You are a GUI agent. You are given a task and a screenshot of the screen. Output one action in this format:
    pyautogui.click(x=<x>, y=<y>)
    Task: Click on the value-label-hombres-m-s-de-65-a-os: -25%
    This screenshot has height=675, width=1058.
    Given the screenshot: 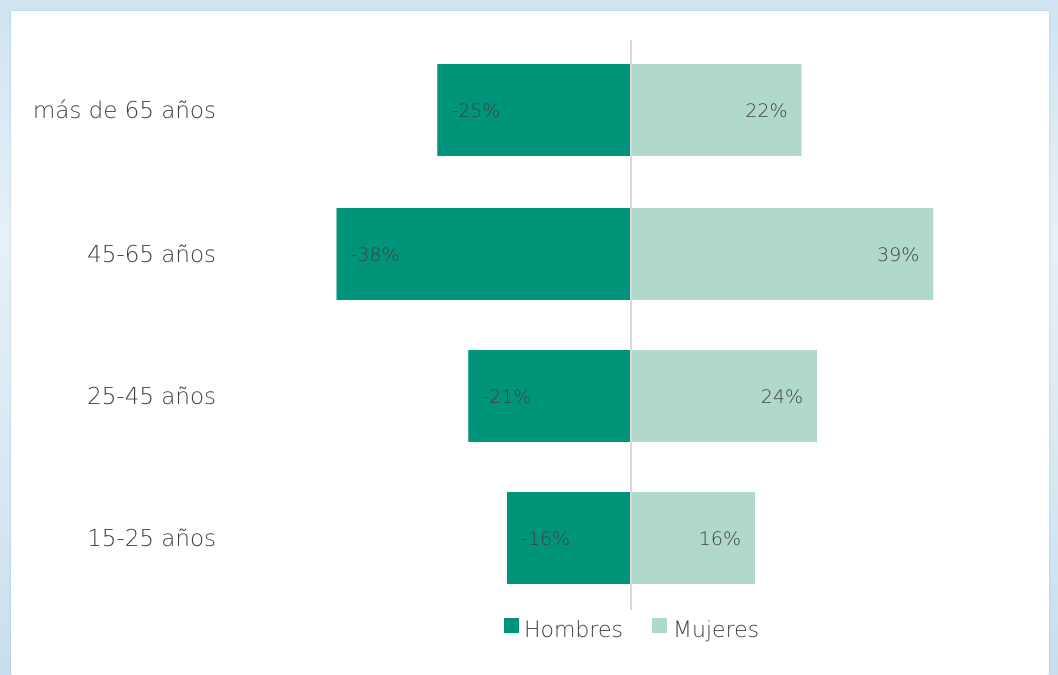 What is the action you would take?
    pyautogui.click(x=475, y=111)
    